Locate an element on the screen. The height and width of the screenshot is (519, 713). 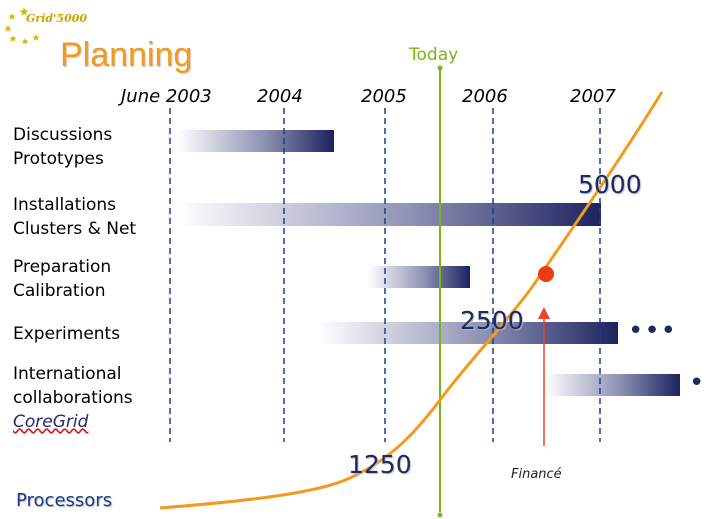
page-title: Planning is located at coordinates (126, 55).